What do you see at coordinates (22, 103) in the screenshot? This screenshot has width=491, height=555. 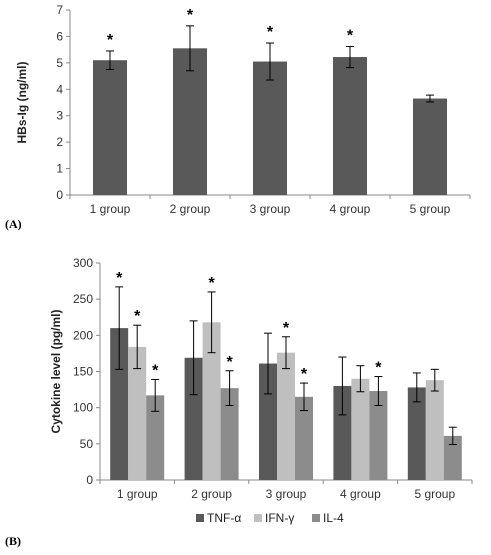 I see `panel-a-y-axis-title: HBs-Ig (ng/ml)` at bounding box center [22, 103].